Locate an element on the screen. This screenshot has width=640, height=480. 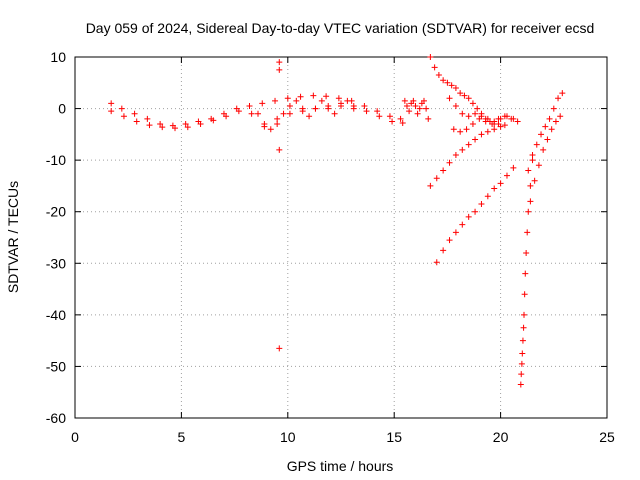
x-tick-label: 10 is located at coordinates (288, 437).